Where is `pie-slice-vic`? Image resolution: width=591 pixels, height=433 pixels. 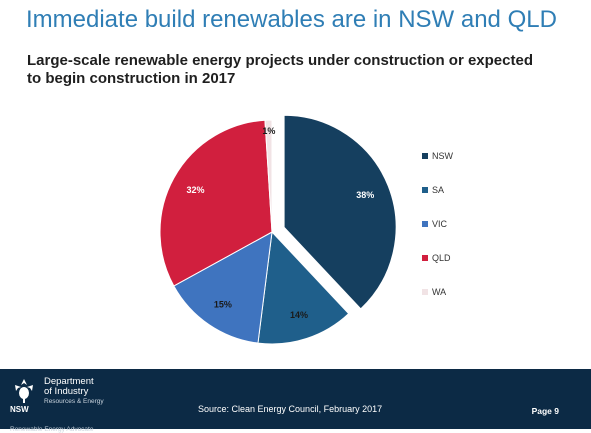 pie-slice-vic is located at coordinates (223, 287).